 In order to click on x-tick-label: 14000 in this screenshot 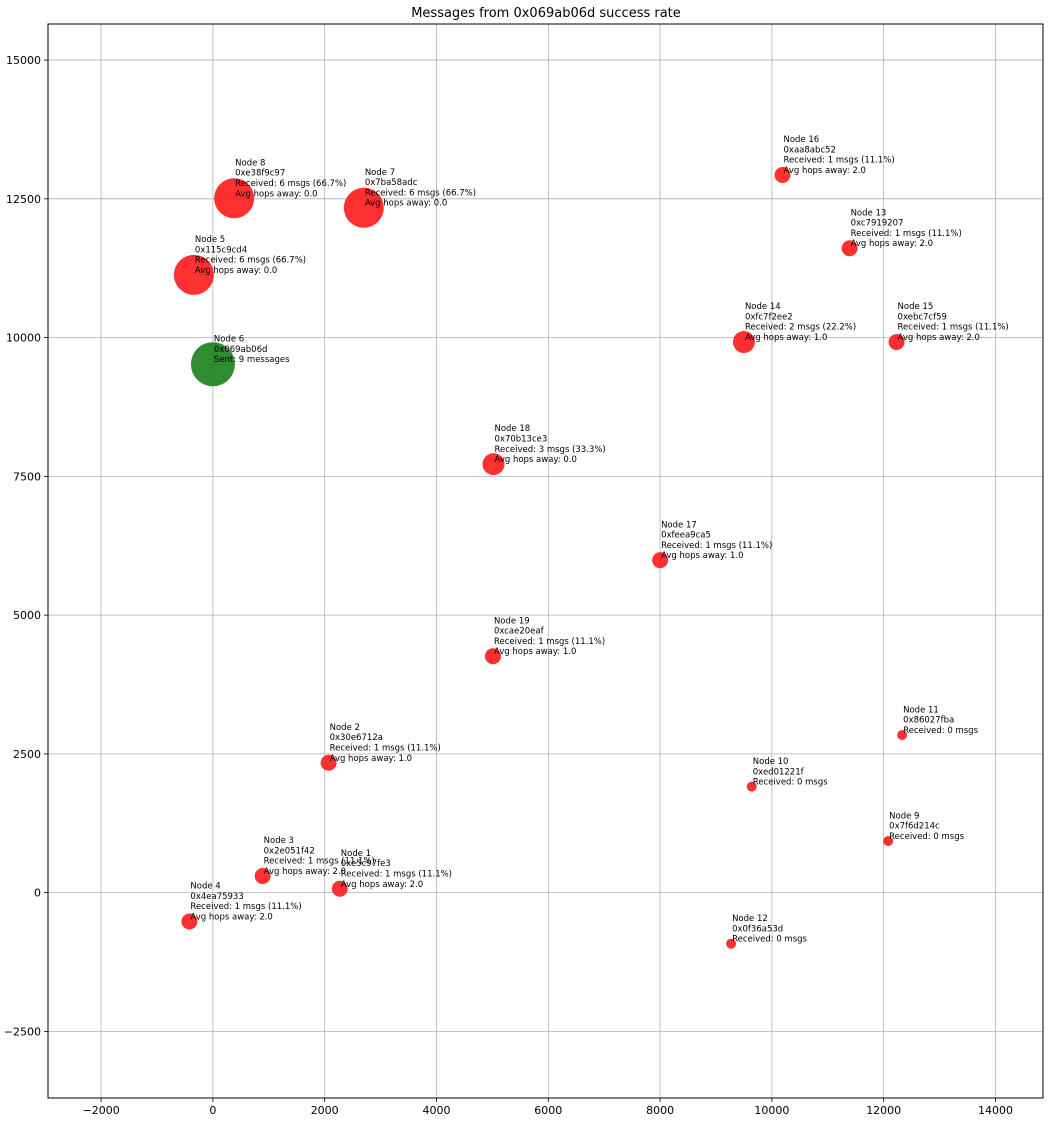, I will do `click(995, 1110)`.